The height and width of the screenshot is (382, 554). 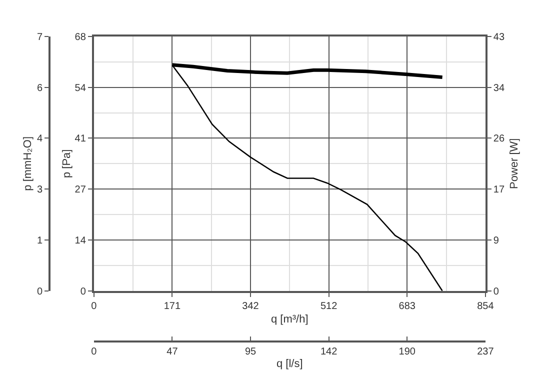 I want to click on x-tick-label: 512, so click(x=329, y=306).